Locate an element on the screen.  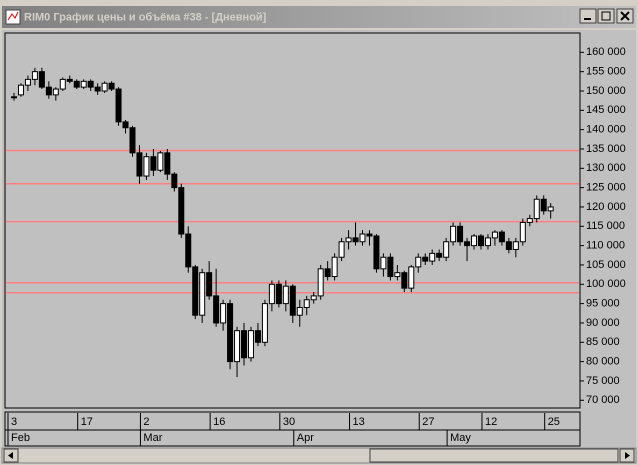
y-tick-label: 115 000 is located at coordinates (605, 226).